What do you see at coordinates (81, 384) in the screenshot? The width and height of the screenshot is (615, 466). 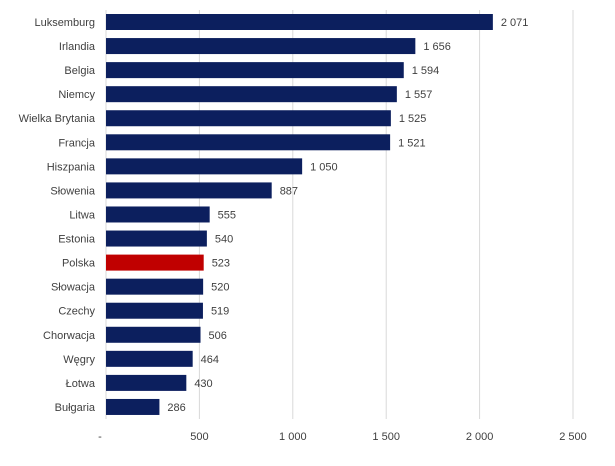 I see `category-label: Łotwa` at bounding box center [81, 384].